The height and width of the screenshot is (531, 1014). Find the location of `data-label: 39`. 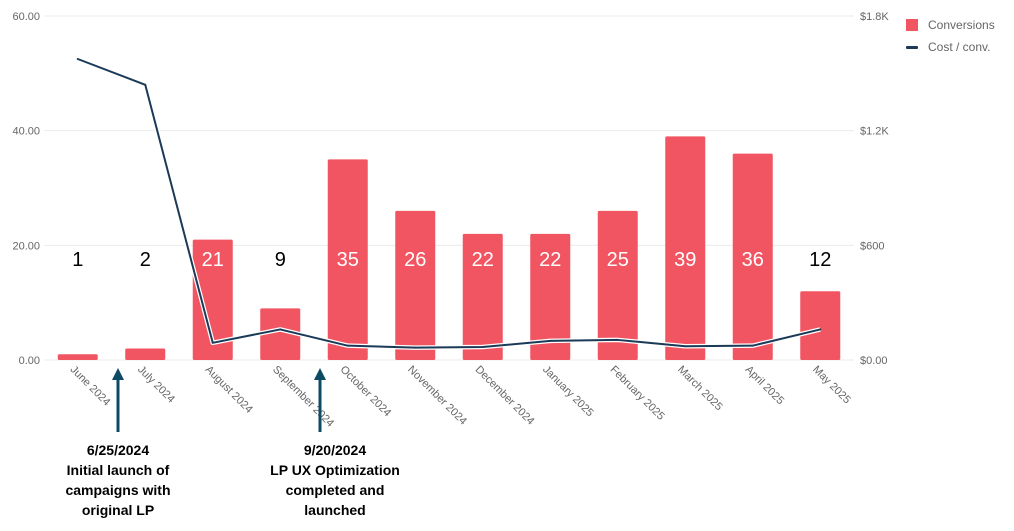

data-label: 39 is located at coordinates (685, 260).